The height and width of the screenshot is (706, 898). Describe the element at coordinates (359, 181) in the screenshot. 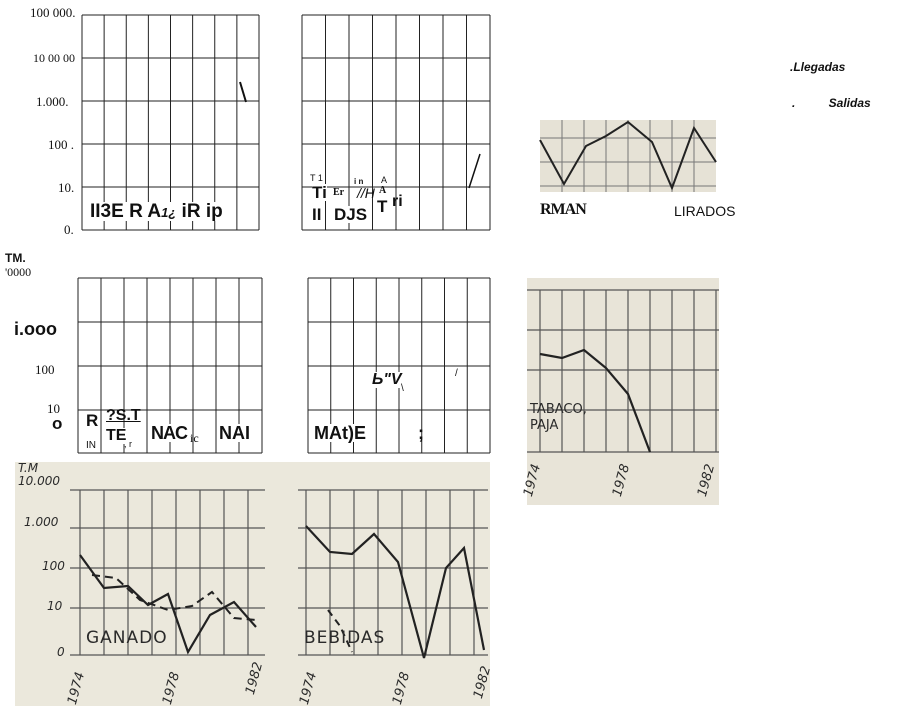

I see `caption: i n` at that location.